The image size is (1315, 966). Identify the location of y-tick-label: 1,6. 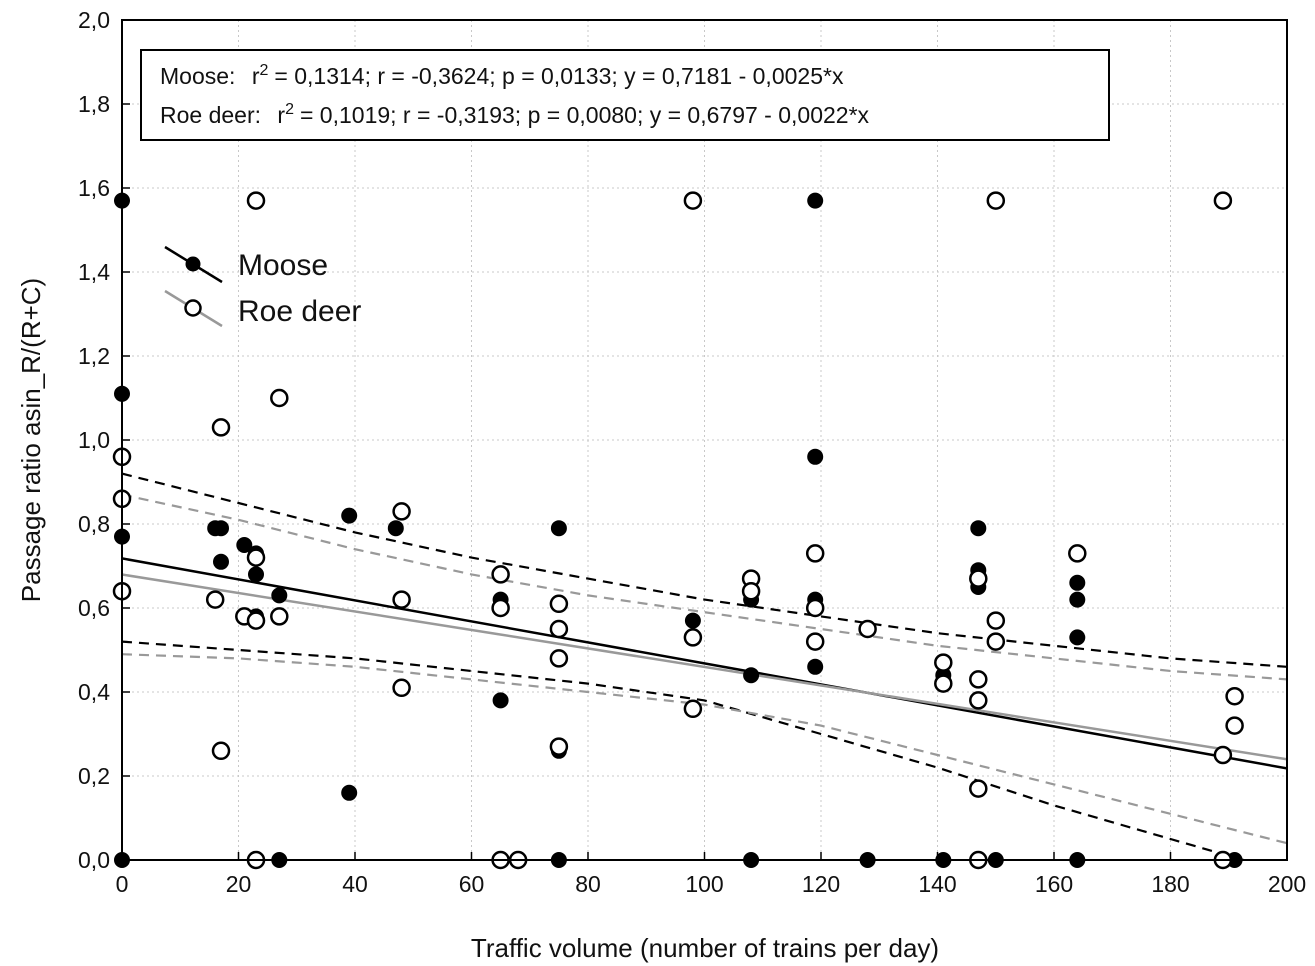
(94, 188).